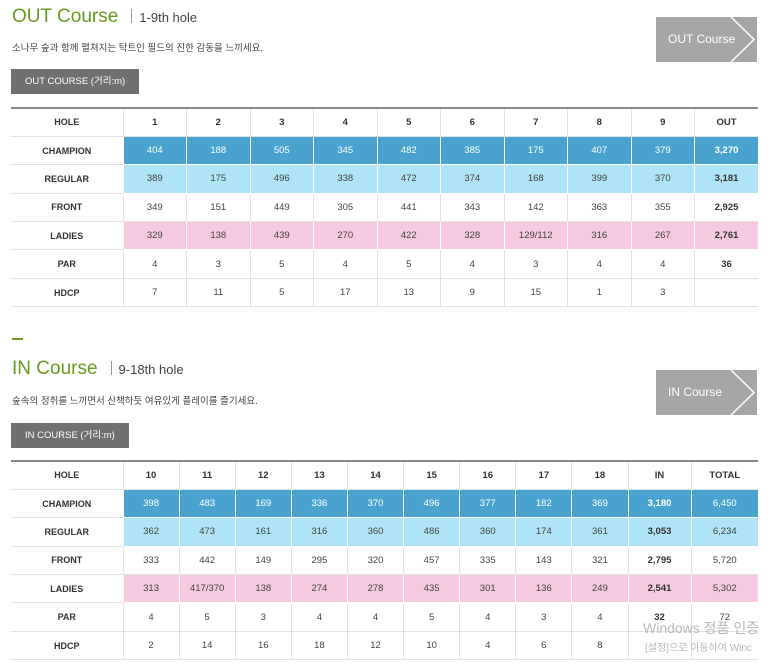 This screenshot has width=773, height=668. Describe the element at coordinates (151, 369) in the screenshot. I see `in-course-subtitle: 9-18th hole` at that location.